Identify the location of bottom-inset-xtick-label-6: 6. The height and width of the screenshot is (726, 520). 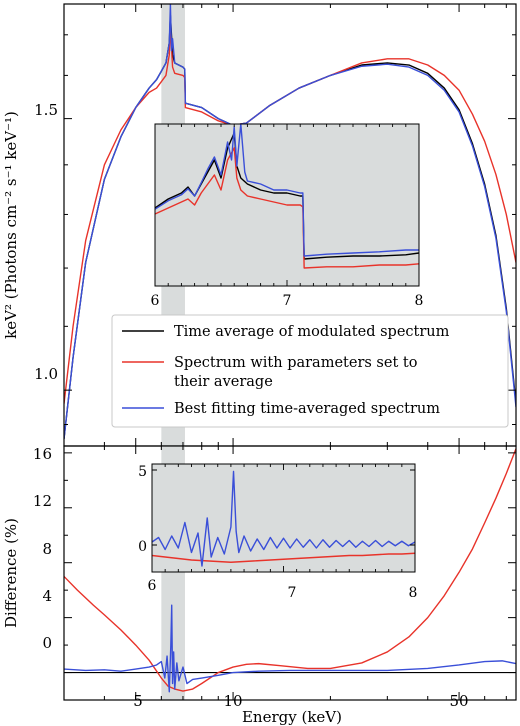
(152, 586).